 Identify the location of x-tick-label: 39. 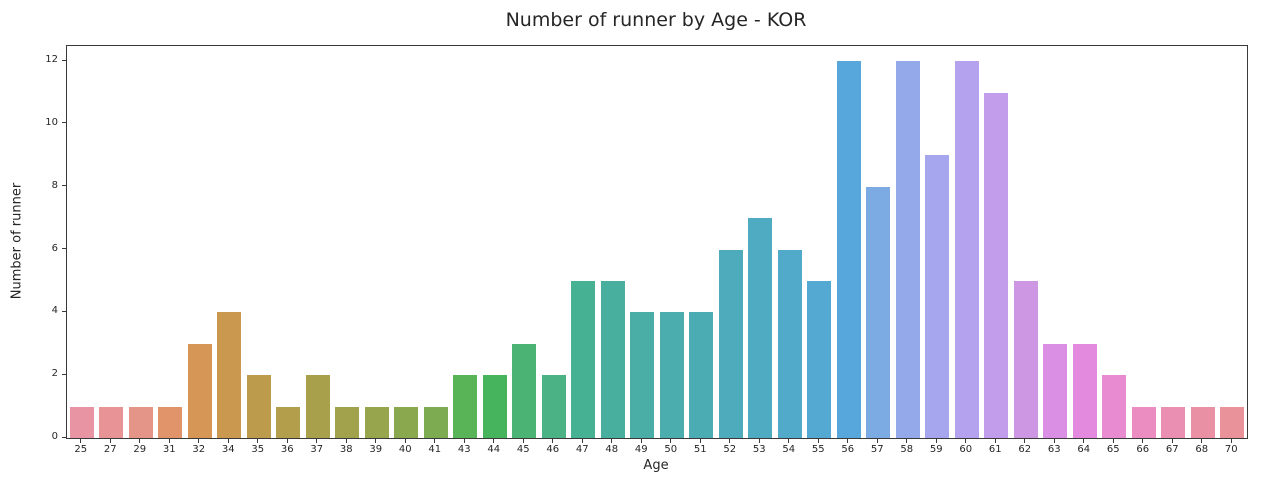
(376, 449).